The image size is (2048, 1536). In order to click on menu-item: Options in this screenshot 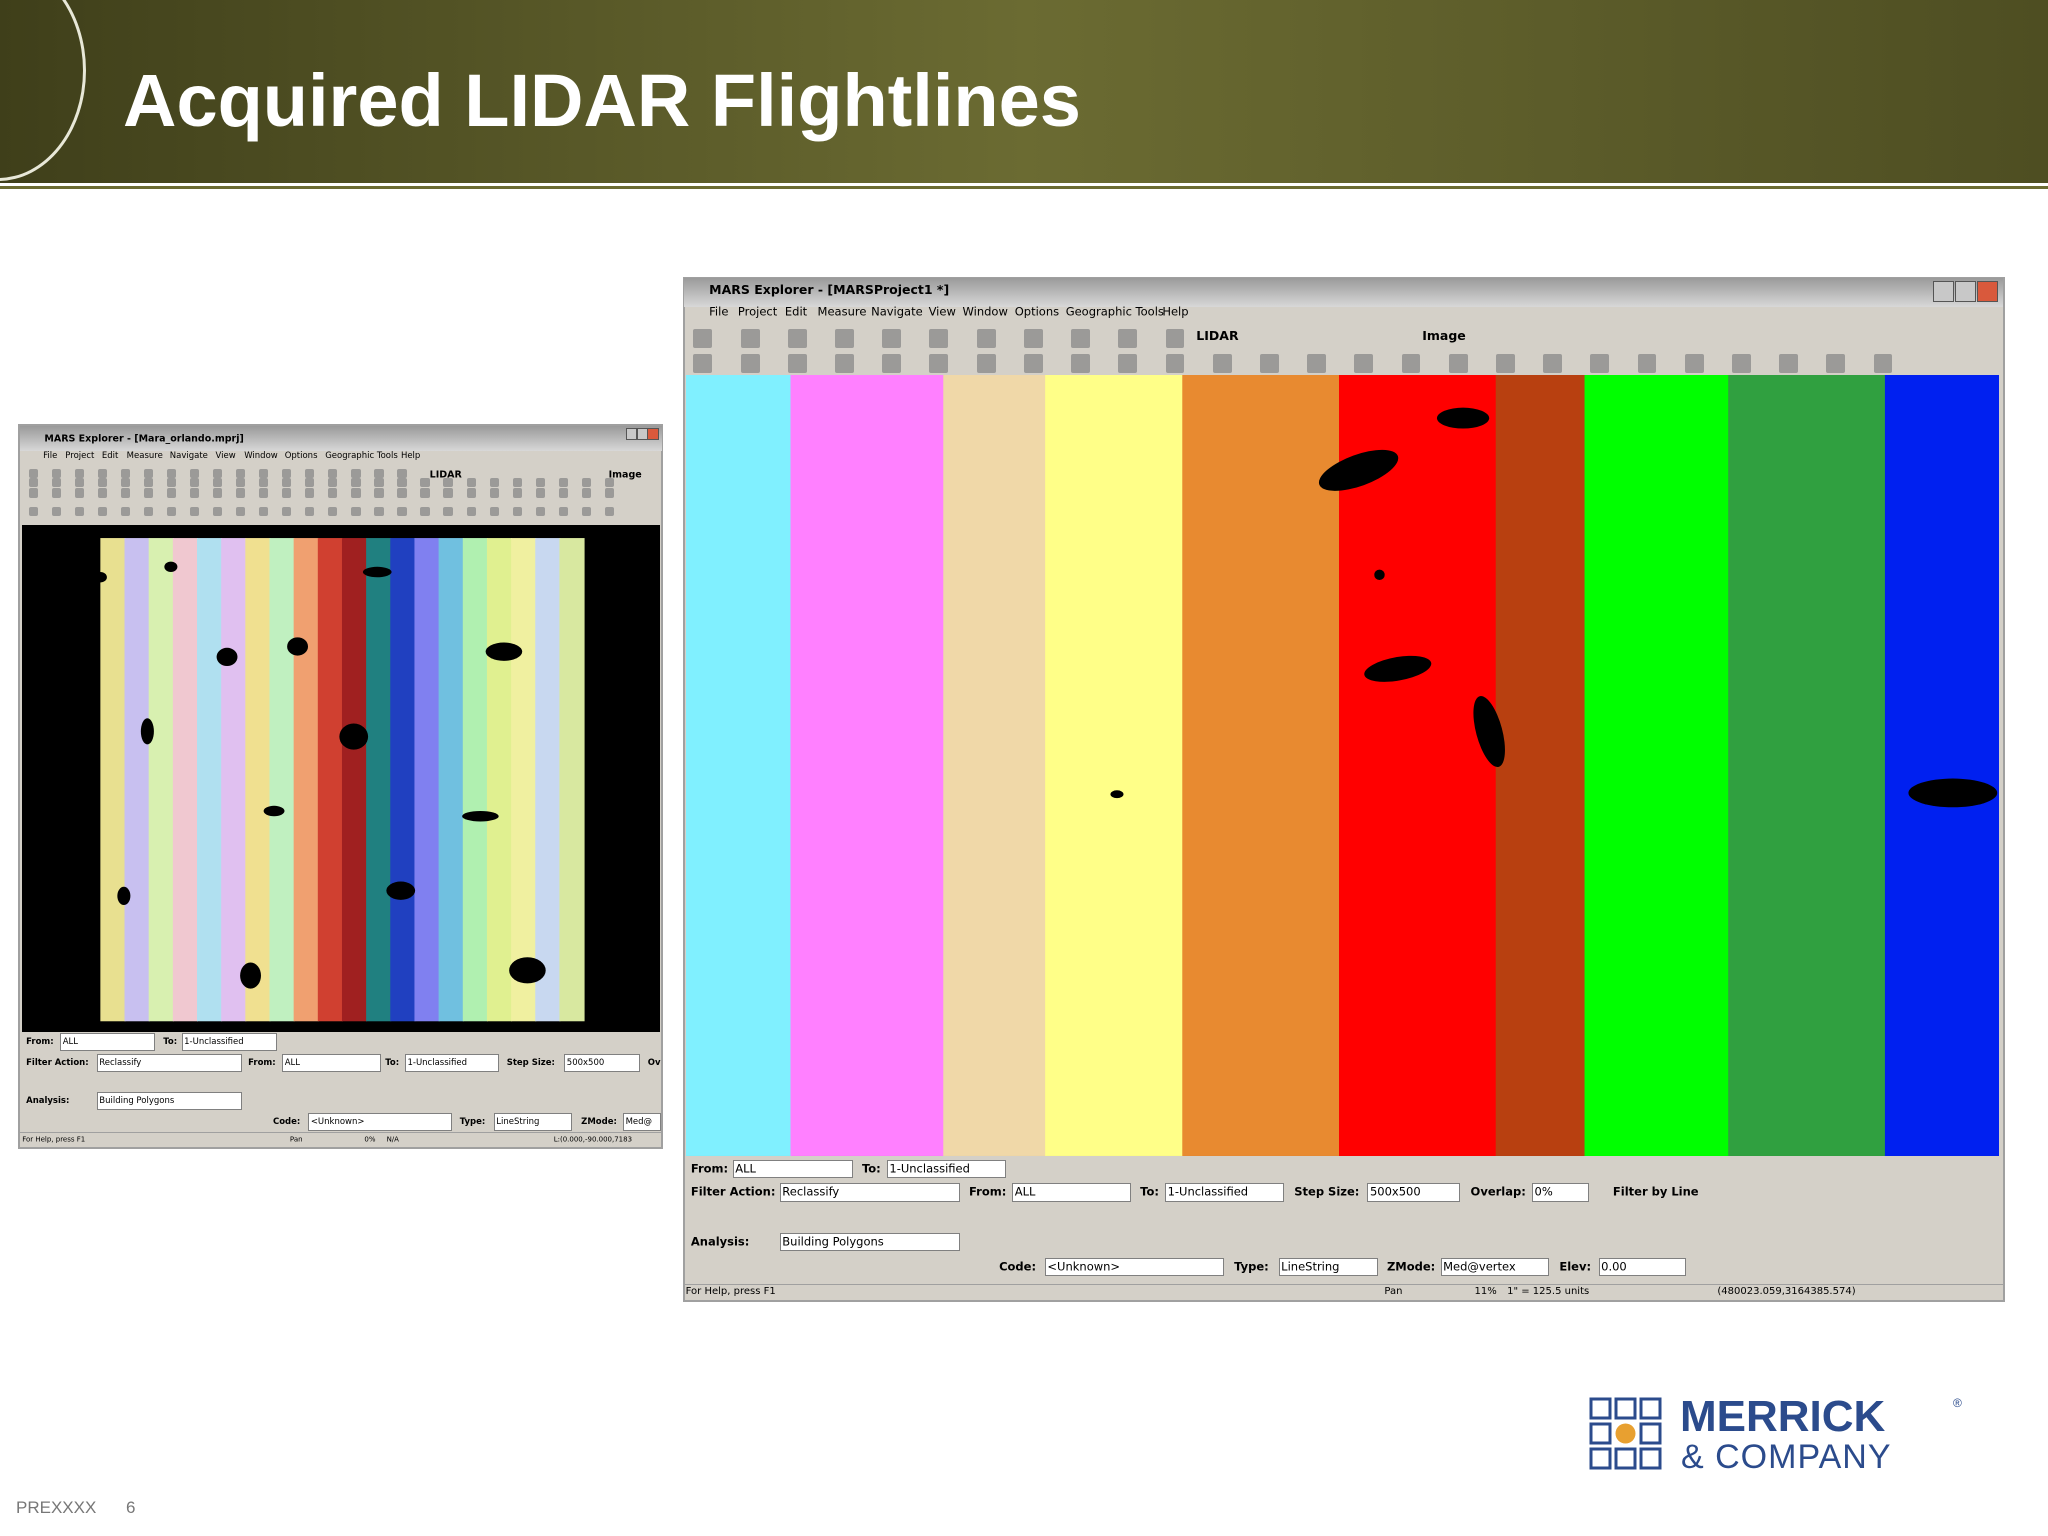, I will do `click(1037, 311)`.